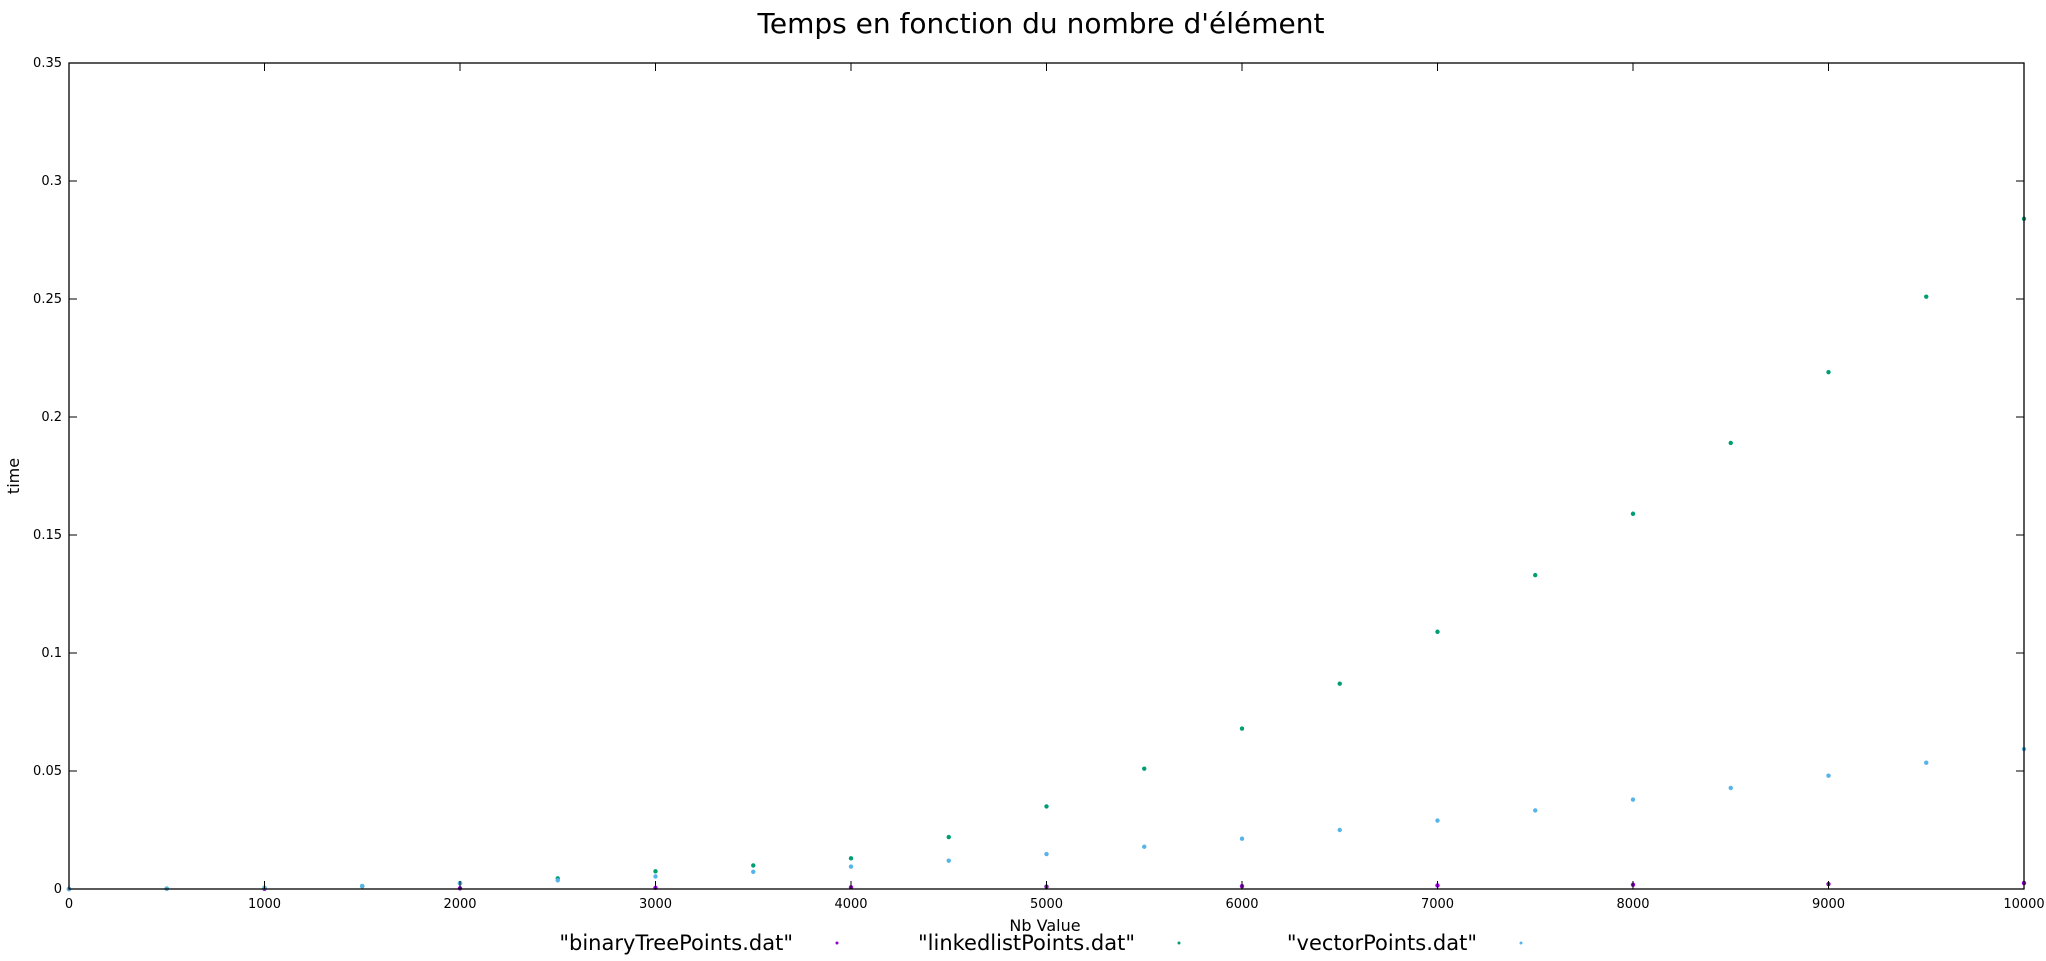 Image resolution: width=2046 pixels, height=961 pixels. I want to click on x-tick-label: 8000, so click(1632, 904).